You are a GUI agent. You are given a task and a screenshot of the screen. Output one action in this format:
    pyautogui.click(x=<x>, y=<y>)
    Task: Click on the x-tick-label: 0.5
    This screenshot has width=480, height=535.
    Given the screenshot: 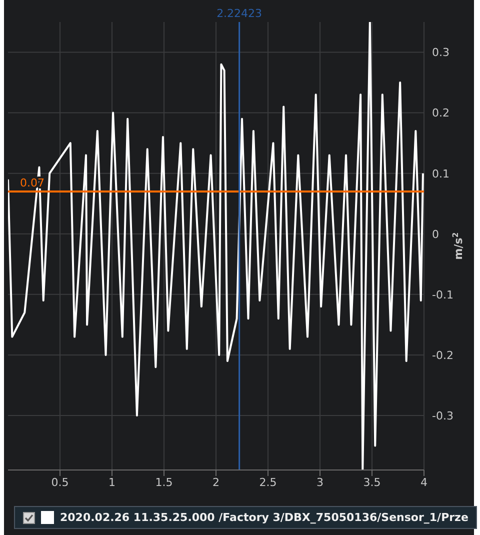 What is the action you would take?
    pyautogui.click(x=60, y=482)
    